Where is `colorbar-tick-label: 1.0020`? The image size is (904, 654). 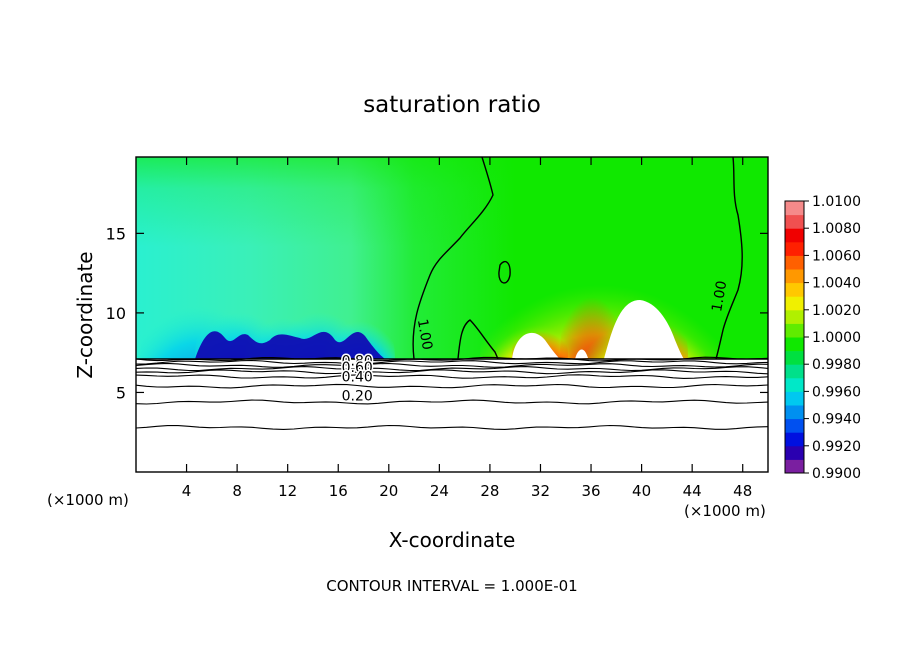 colorbar-tick-label: 1.0020 is located at coordinates (836, 311).